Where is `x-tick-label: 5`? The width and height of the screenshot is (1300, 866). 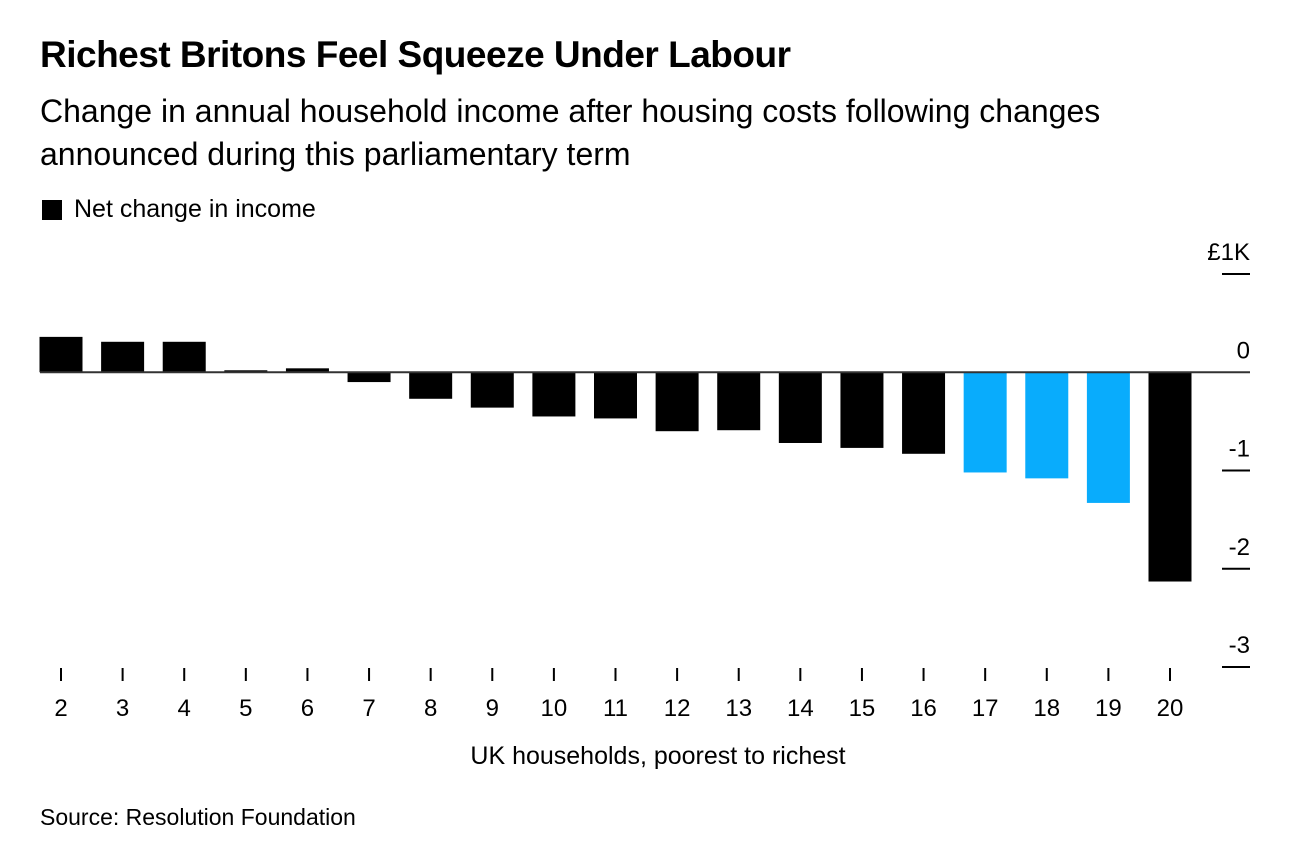
x-tick-label: 5 is located at coordinates (245, 708).